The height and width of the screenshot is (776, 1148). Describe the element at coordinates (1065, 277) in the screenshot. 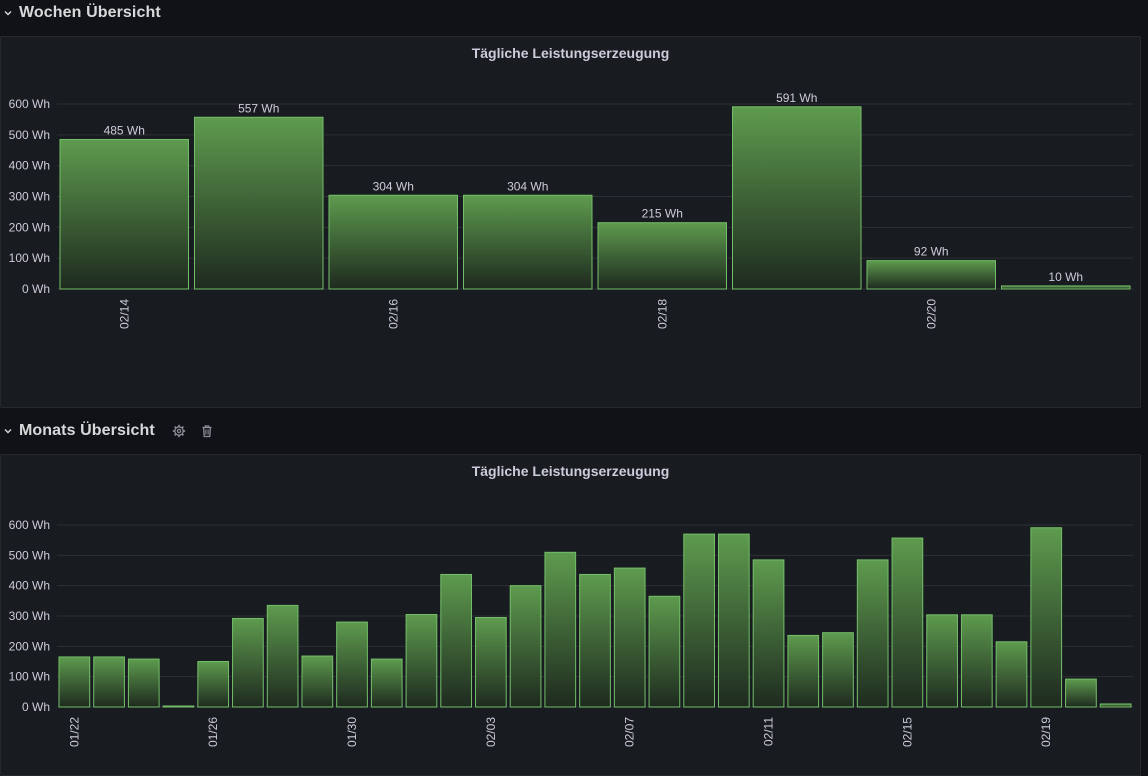

I see `bar-data-label: 10 Wh` at that location.